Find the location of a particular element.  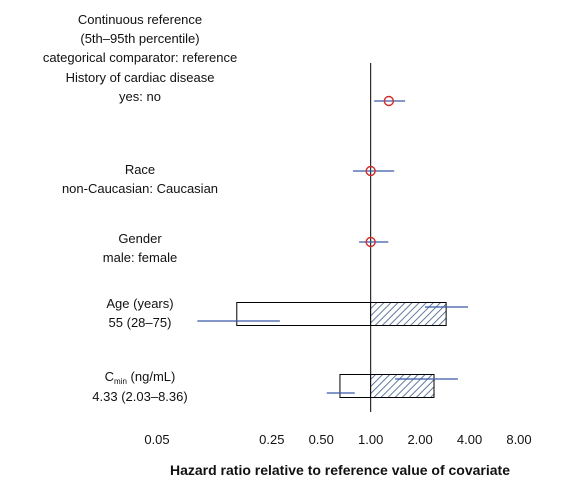

x-tick-label: 0.05 is located at coordinates (156, 439).